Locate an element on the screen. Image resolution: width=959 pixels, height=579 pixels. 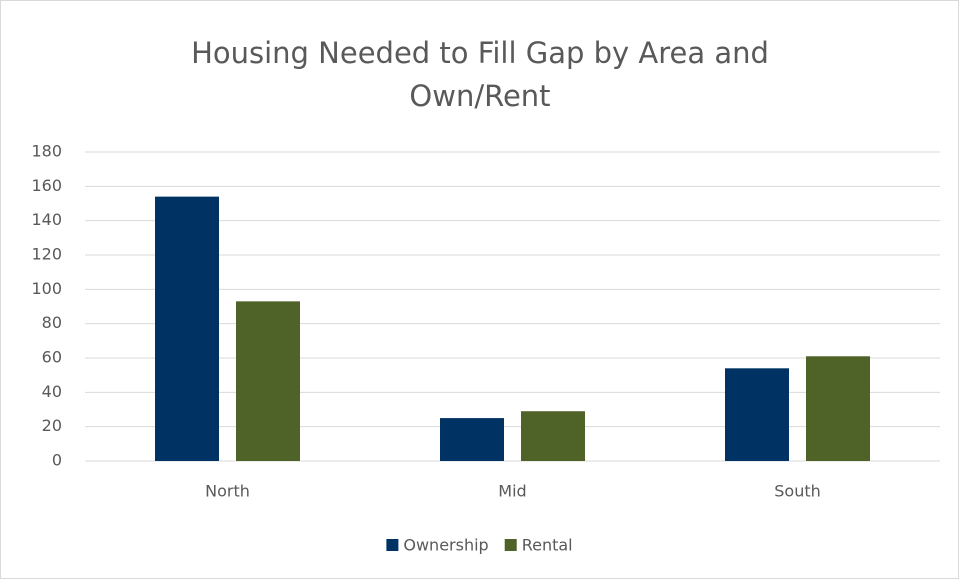
x-tick-label: North is located at coordinates (227, 491).